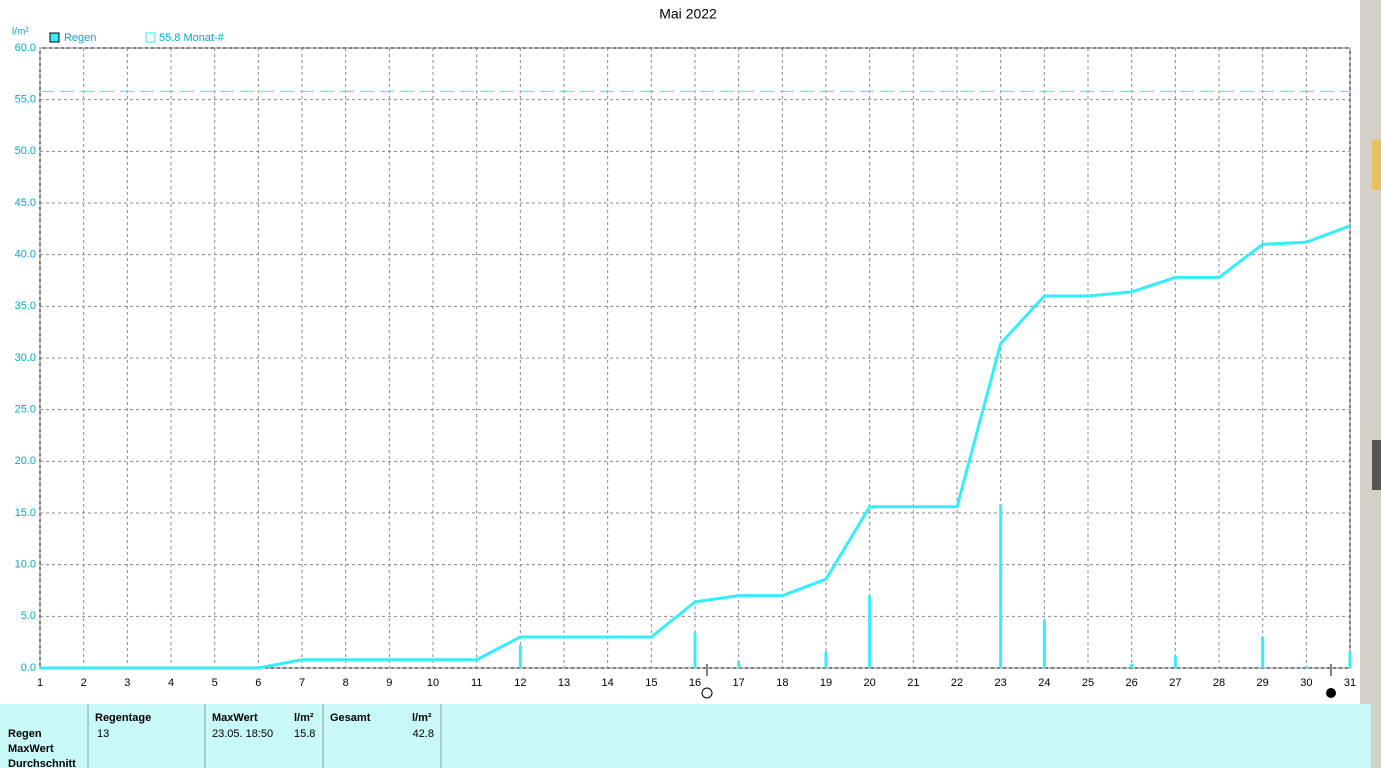  I want to click on column-header: Regentage, so click(123, 718).